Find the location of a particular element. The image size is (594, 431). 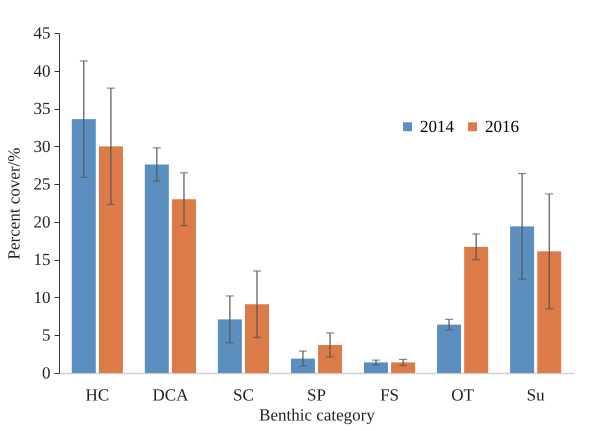

y-tick-label: 40 is located at coordinates (42, 70).